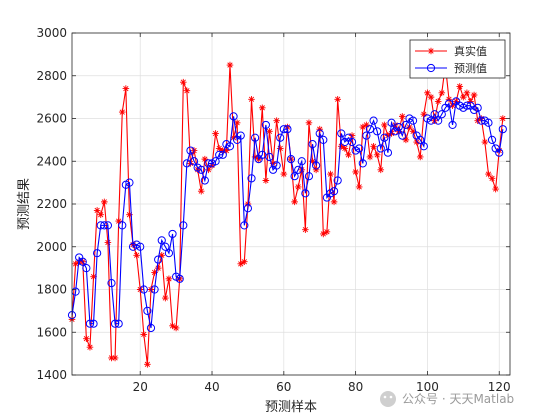 The height and width of the screenshot is (420, 560). I want to click on wechat-icon, so click(388, 399).